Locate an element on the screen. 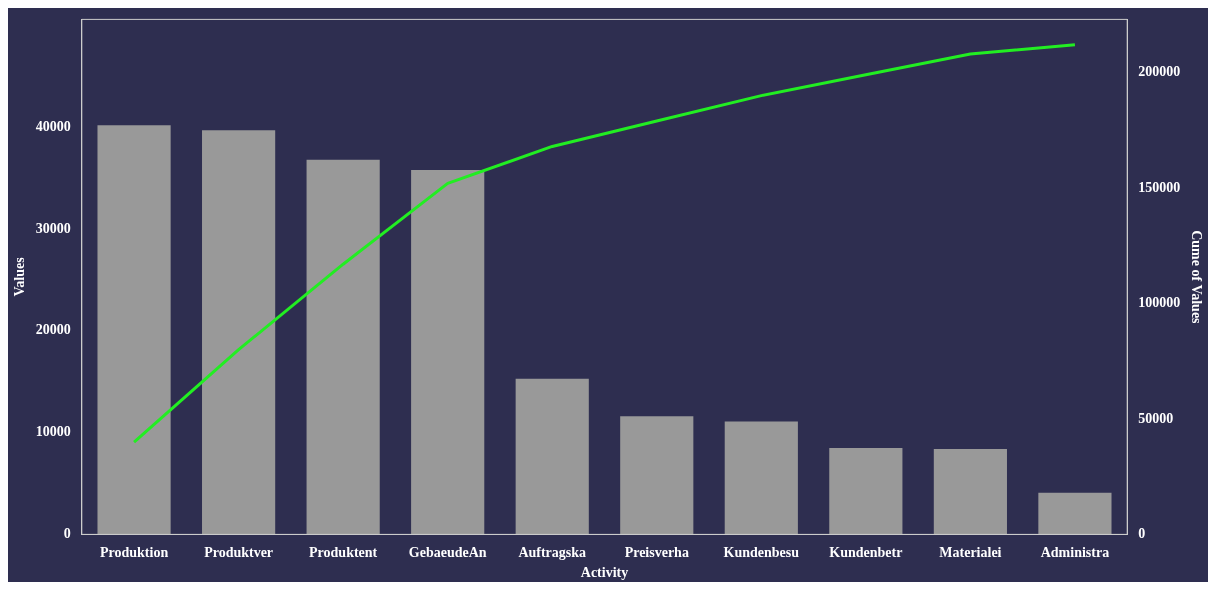 The height and width of the screenshot is (590, 1216). y2-axis-title: Cume of Values is located at coordinates (1196, 277).